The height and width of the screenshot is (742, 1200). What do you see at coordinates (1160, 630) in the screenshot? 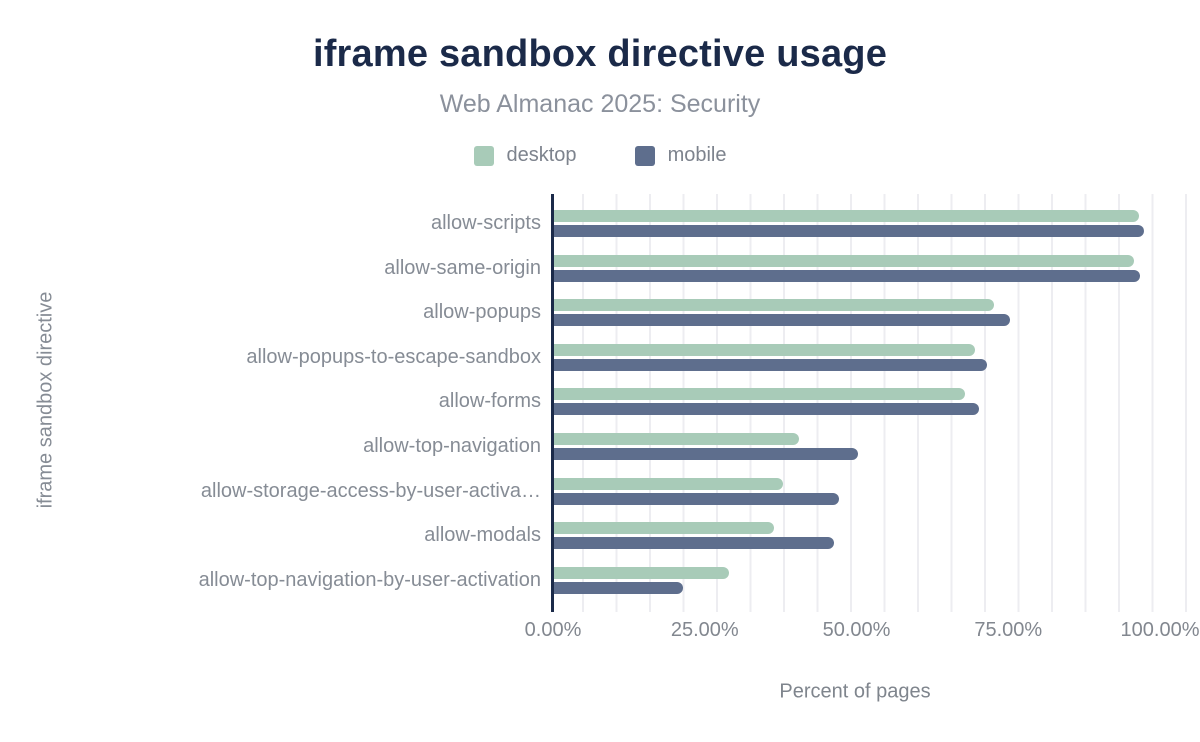
I see `x-tick-4: 100.00%` at bounding box center [1160, 630].